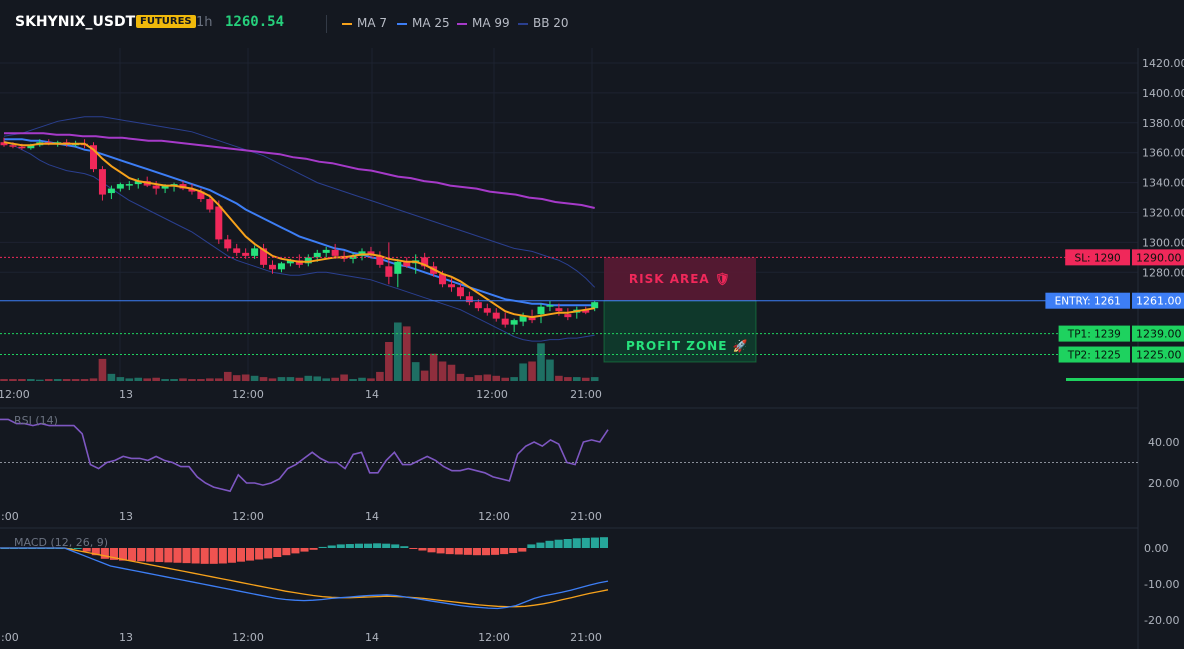 The height and width of the screenshot is (649, 1184). Describe the element at coordinates (523, 23) in the screenshot. I see `legend-bb20-swatch` at that location.